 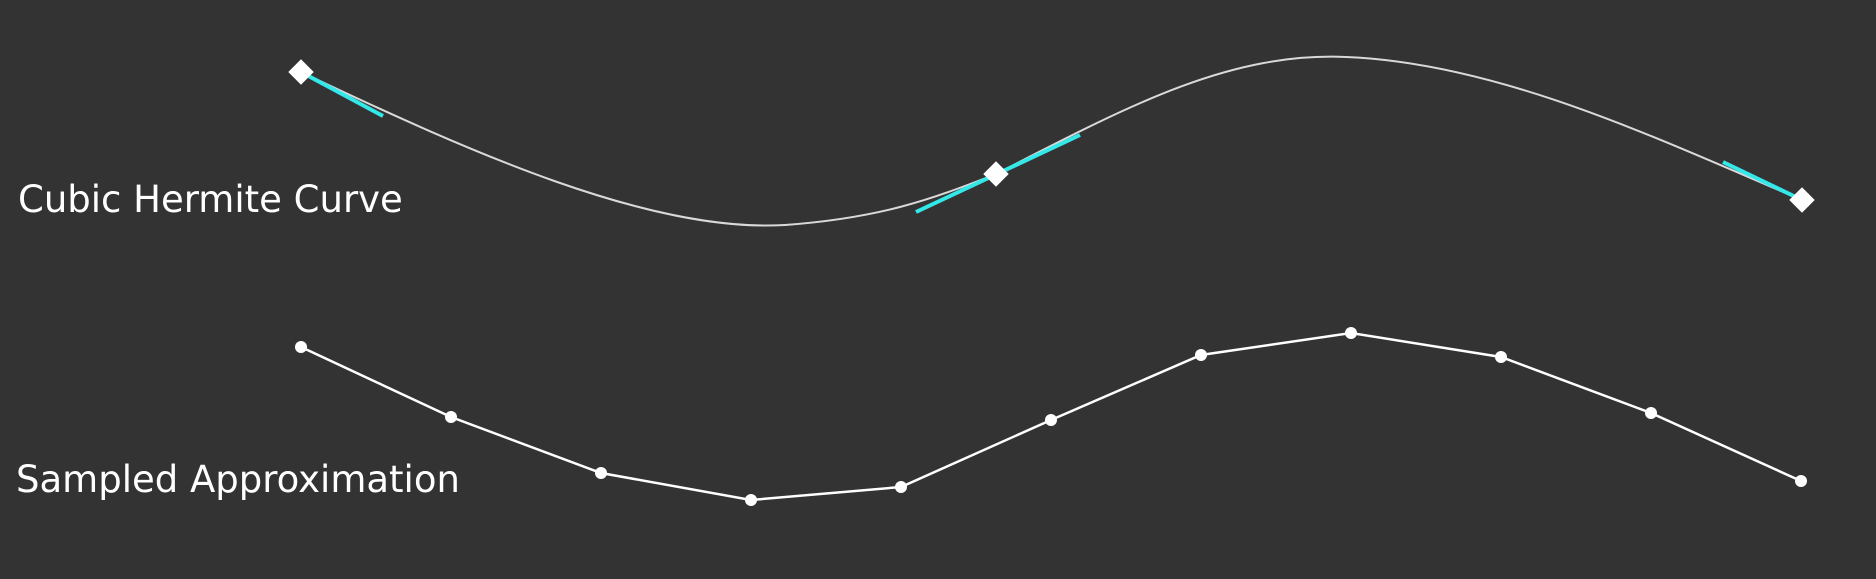 I want to click on control-point-middle, so click(x=996, y=174).